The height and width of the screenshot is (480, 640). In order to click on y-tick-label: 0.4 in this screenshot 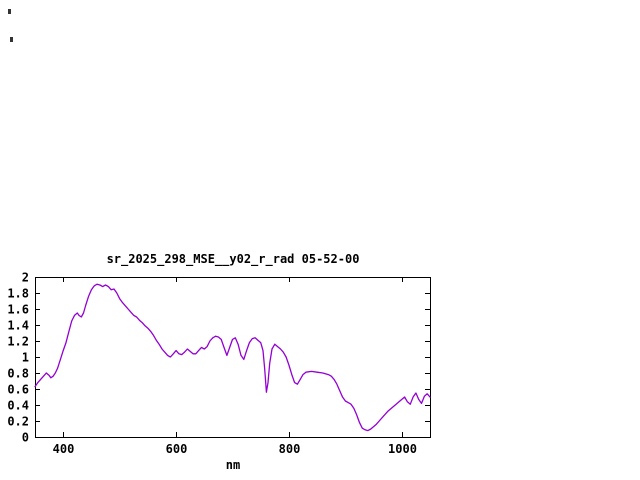, I will do `click(18, 406)`.